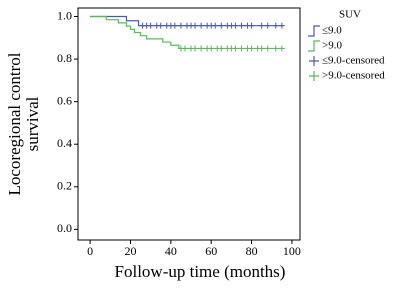 The width and height of the screenshot is (400, 292). What do you see at coordinates (200, 271) in the screenshot?
I see `x-axis-label: Follow-up time (months)` at bounding box center [200, 271].